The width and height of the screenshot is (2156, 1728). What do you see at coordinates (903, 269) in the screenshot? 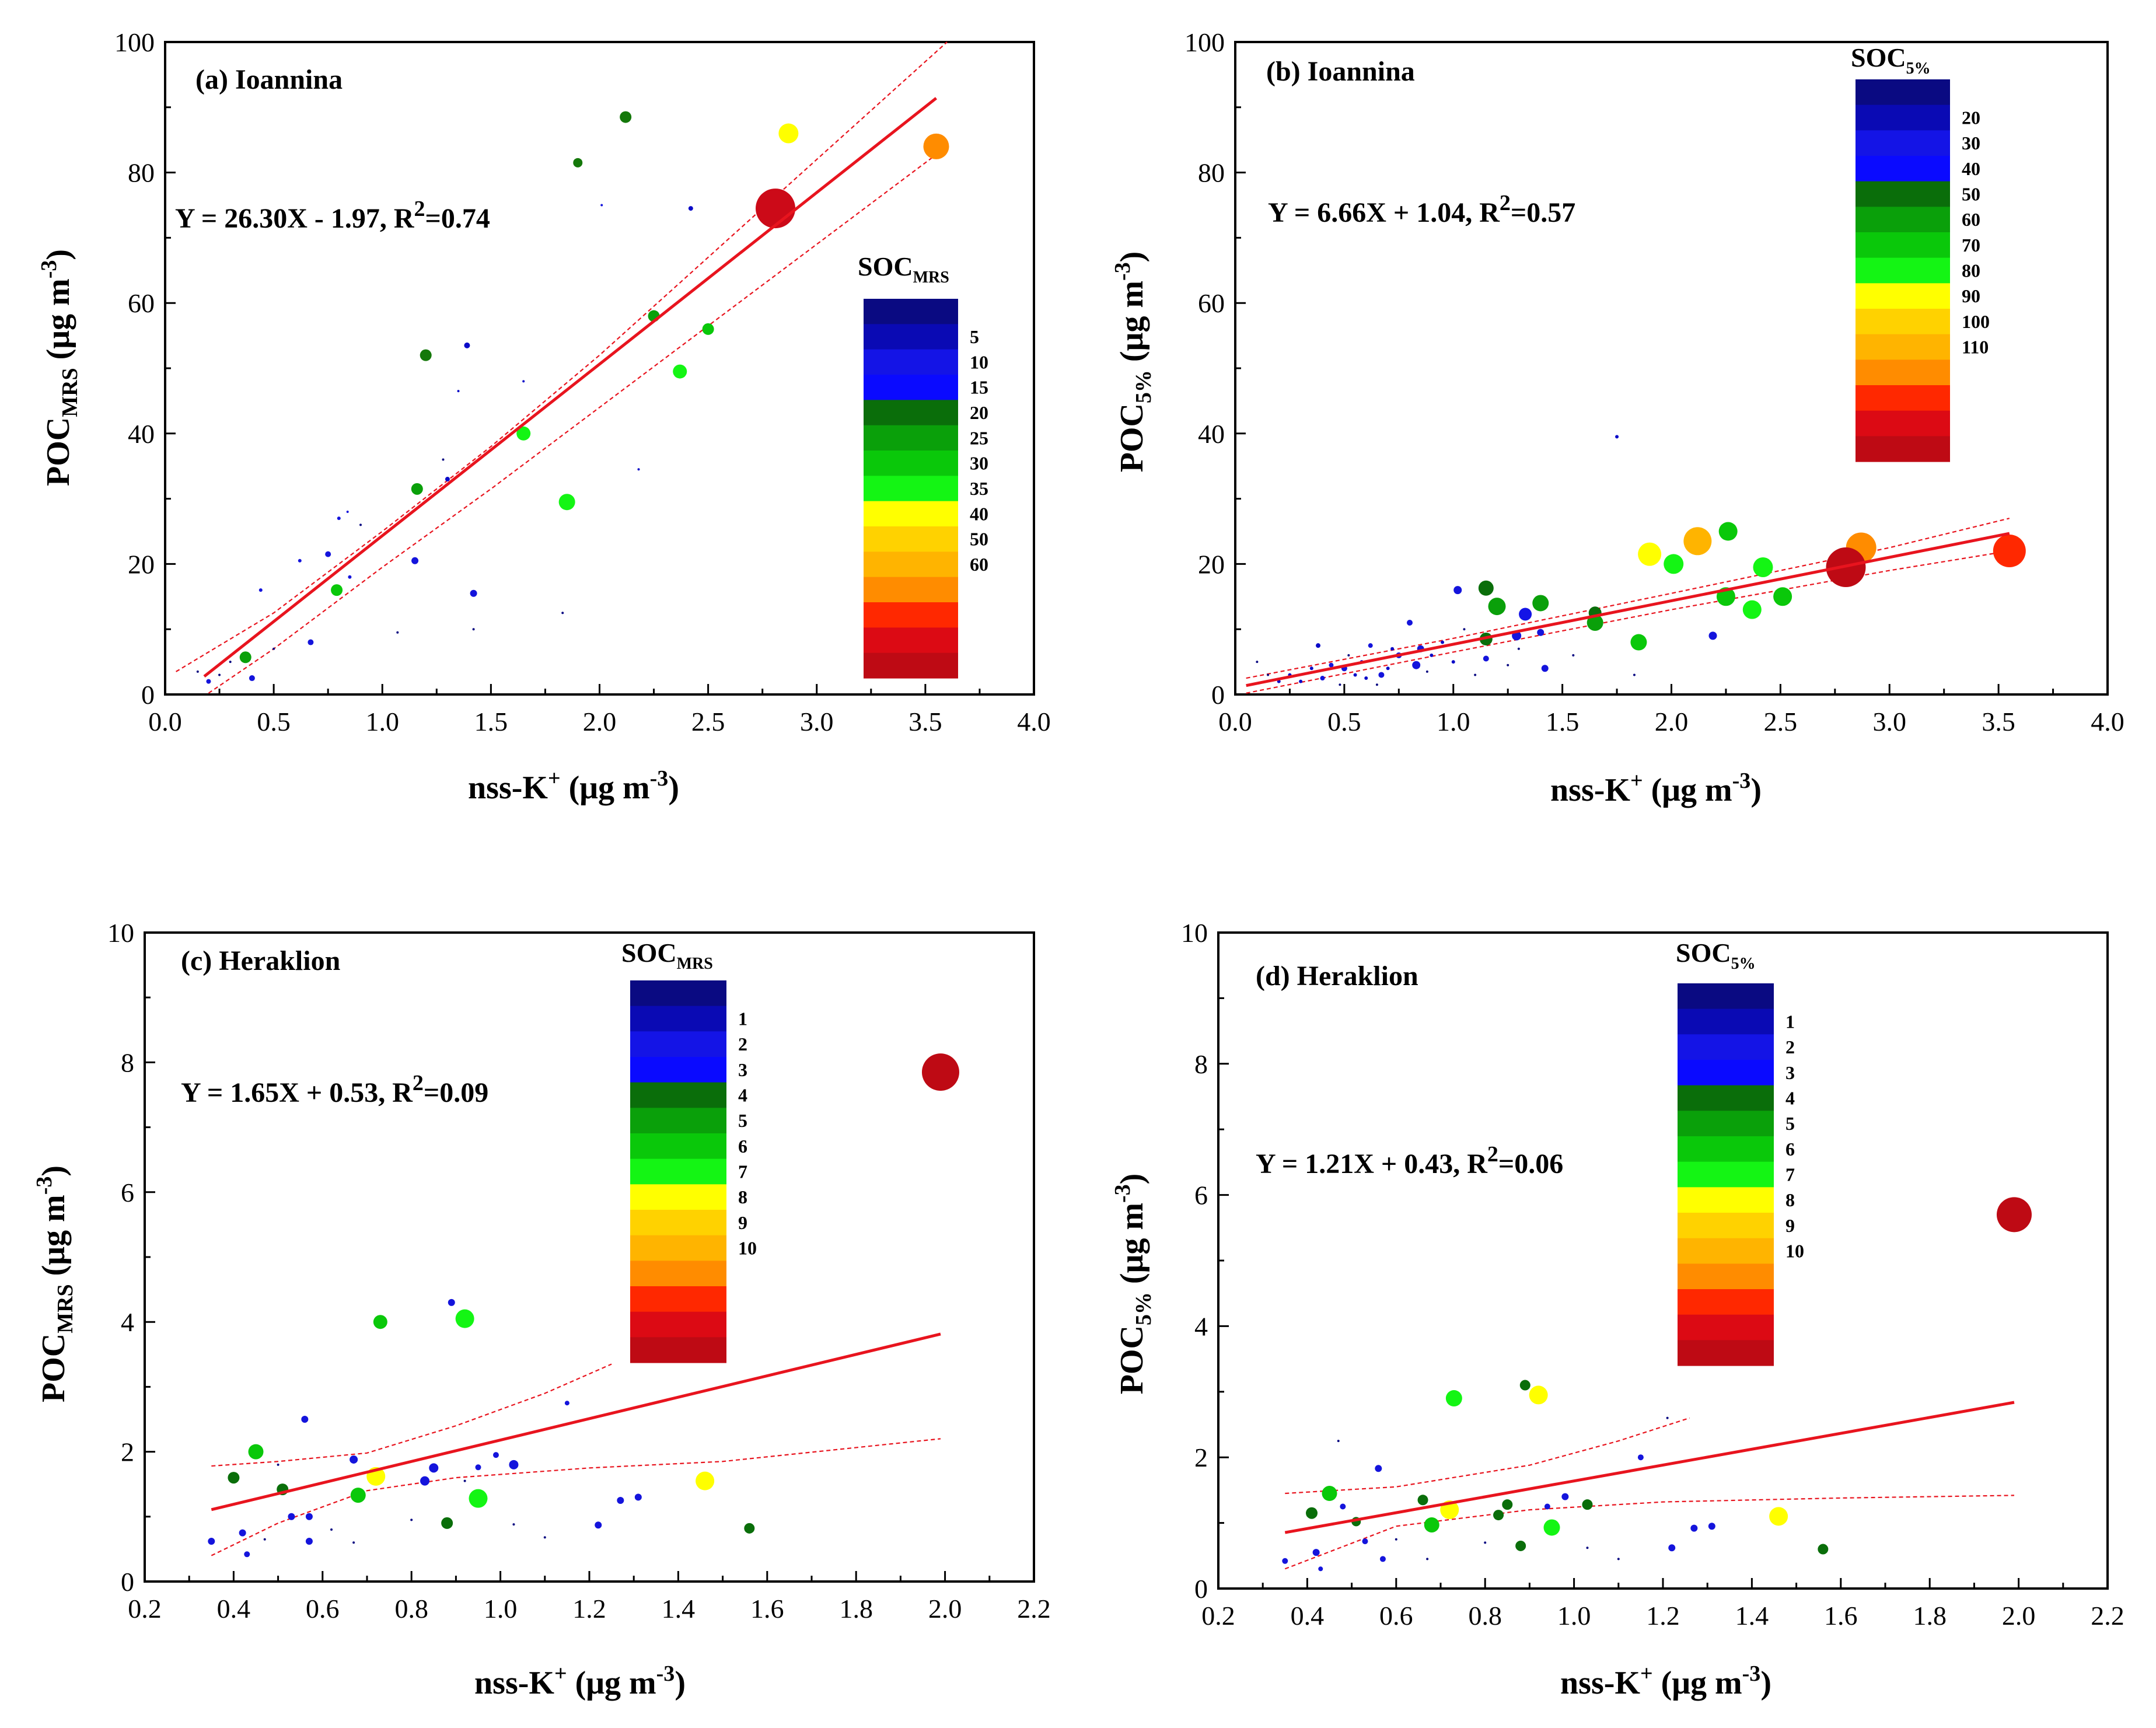
I see `colorbar-title: SOCMRS` at bounding box center [903, 269].